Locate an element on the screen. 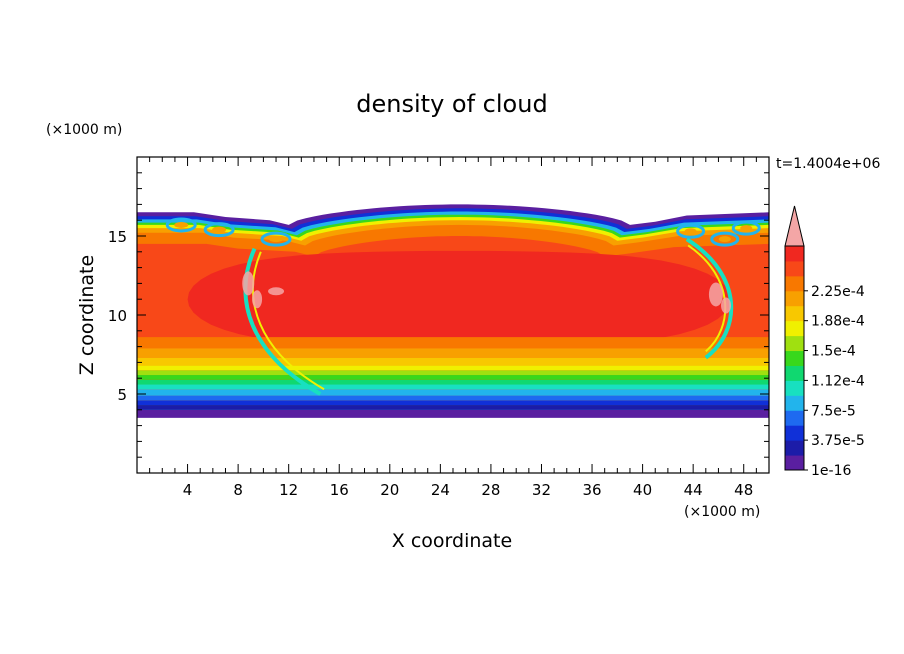  y-tick-label: 10 is located at coordinates (117, 316).